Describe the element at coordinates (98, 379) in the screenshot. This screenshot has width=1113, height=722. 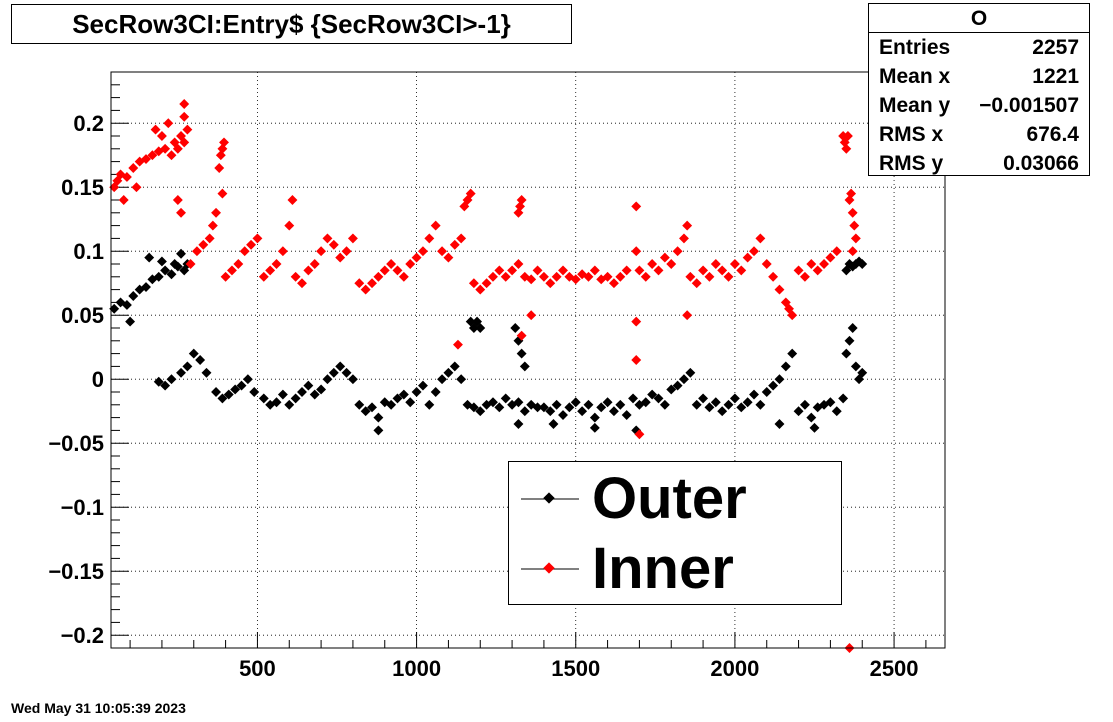
I see `y-tick-label: 0` at that location.